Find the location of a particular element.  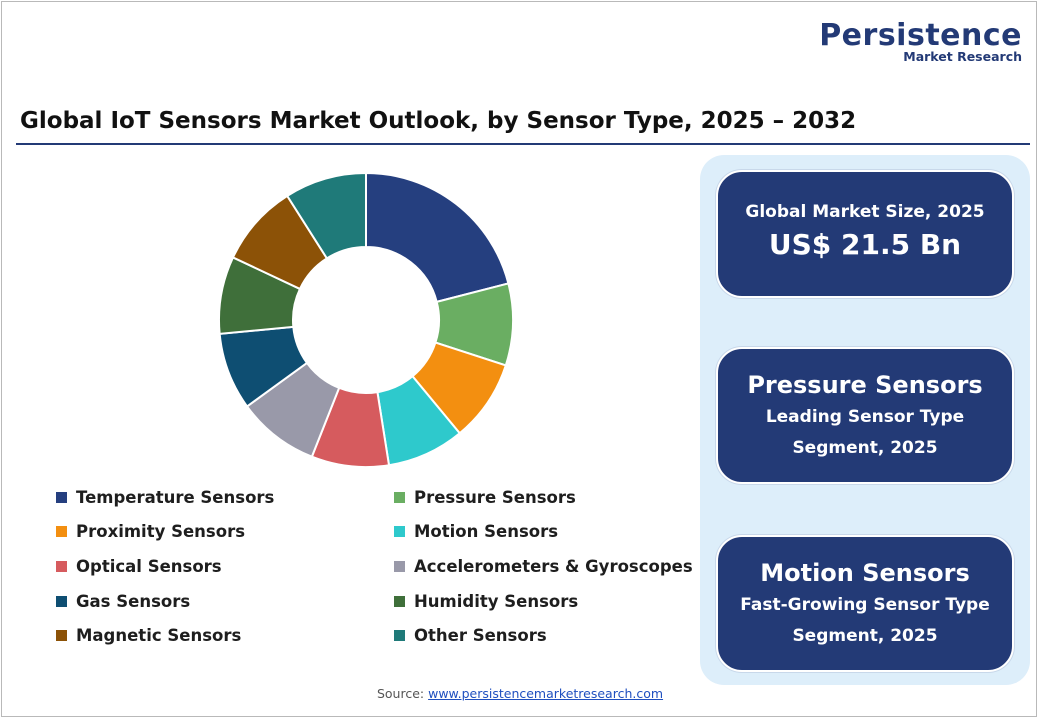

legend-label: Magnetic Sensors is located at coordinates (159, 636).